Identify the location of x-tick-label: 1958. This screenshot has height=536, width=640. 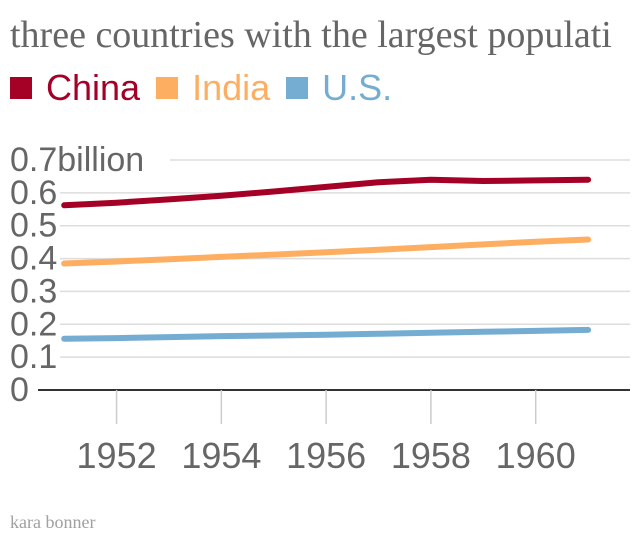
(431, 455).